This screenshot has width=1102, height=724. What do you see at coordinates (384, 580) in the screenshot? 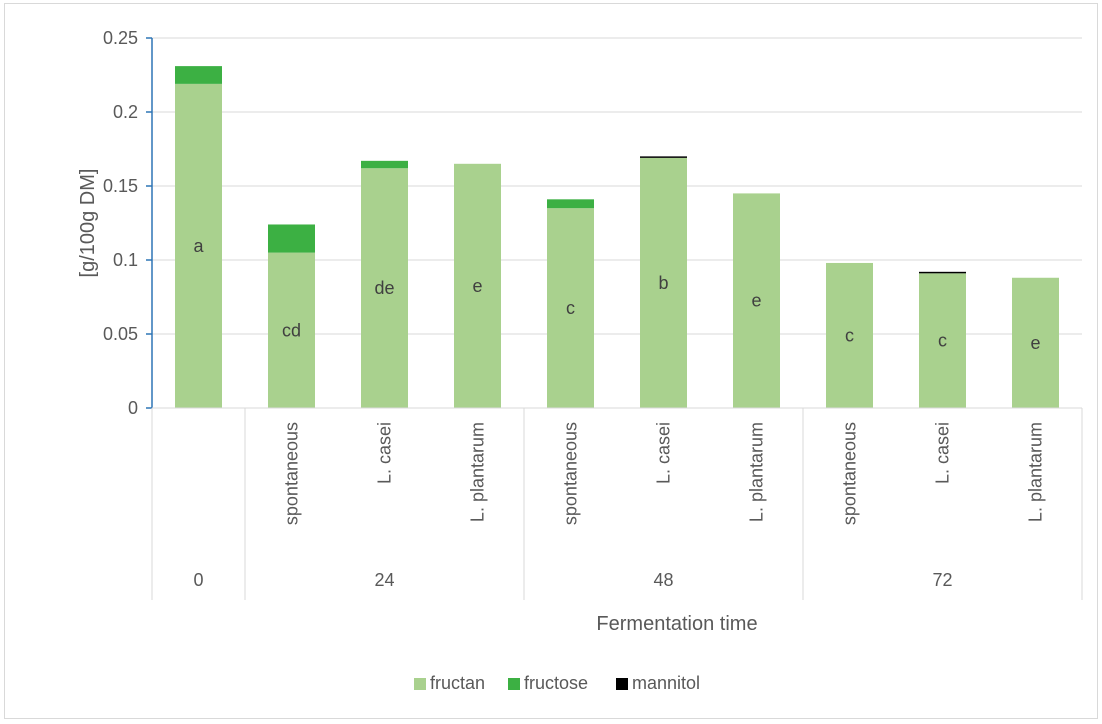
I see `x-group-label: 24` at bounding box center [384, 580].